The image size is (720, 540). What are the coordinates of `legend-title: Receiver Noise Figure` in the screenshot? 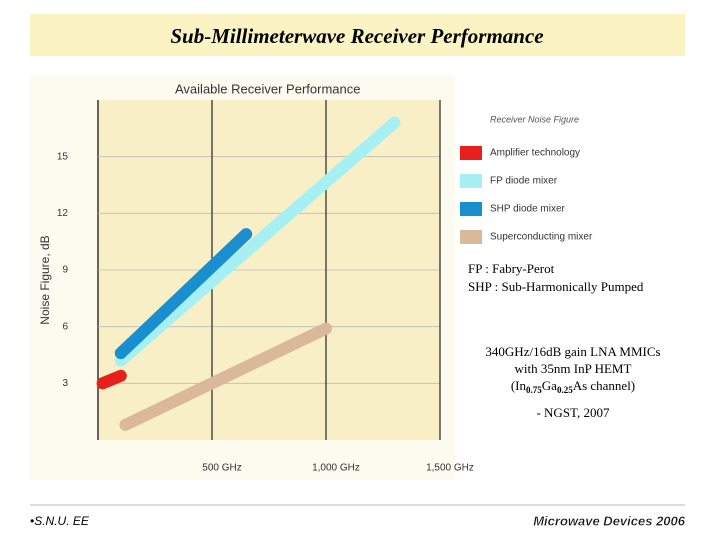 It's located at (534, 119).